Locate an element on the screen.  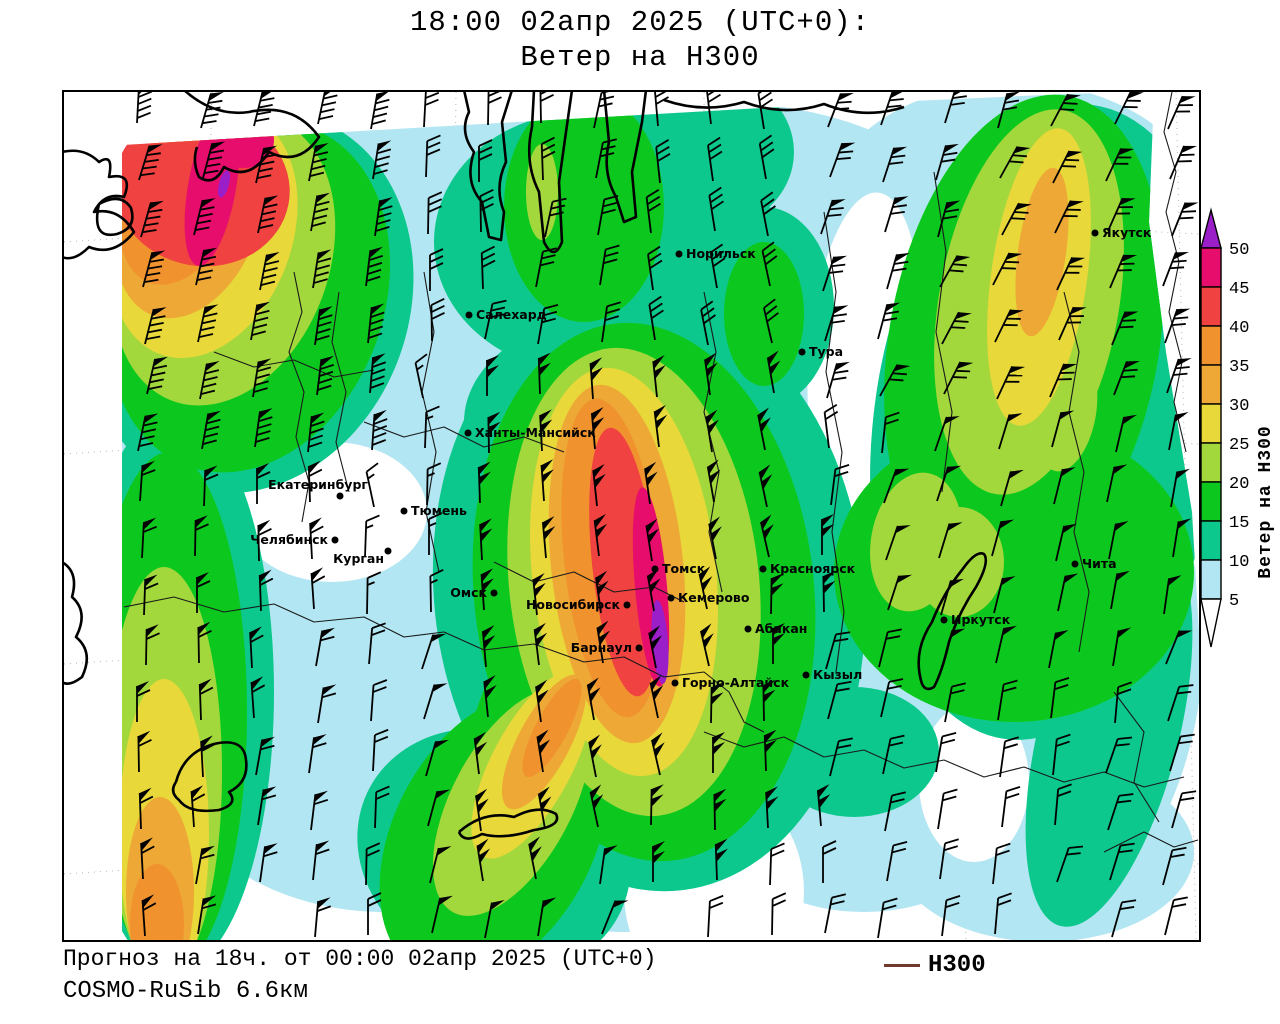
city-marker: Курган is located at coordinates (362, 556).